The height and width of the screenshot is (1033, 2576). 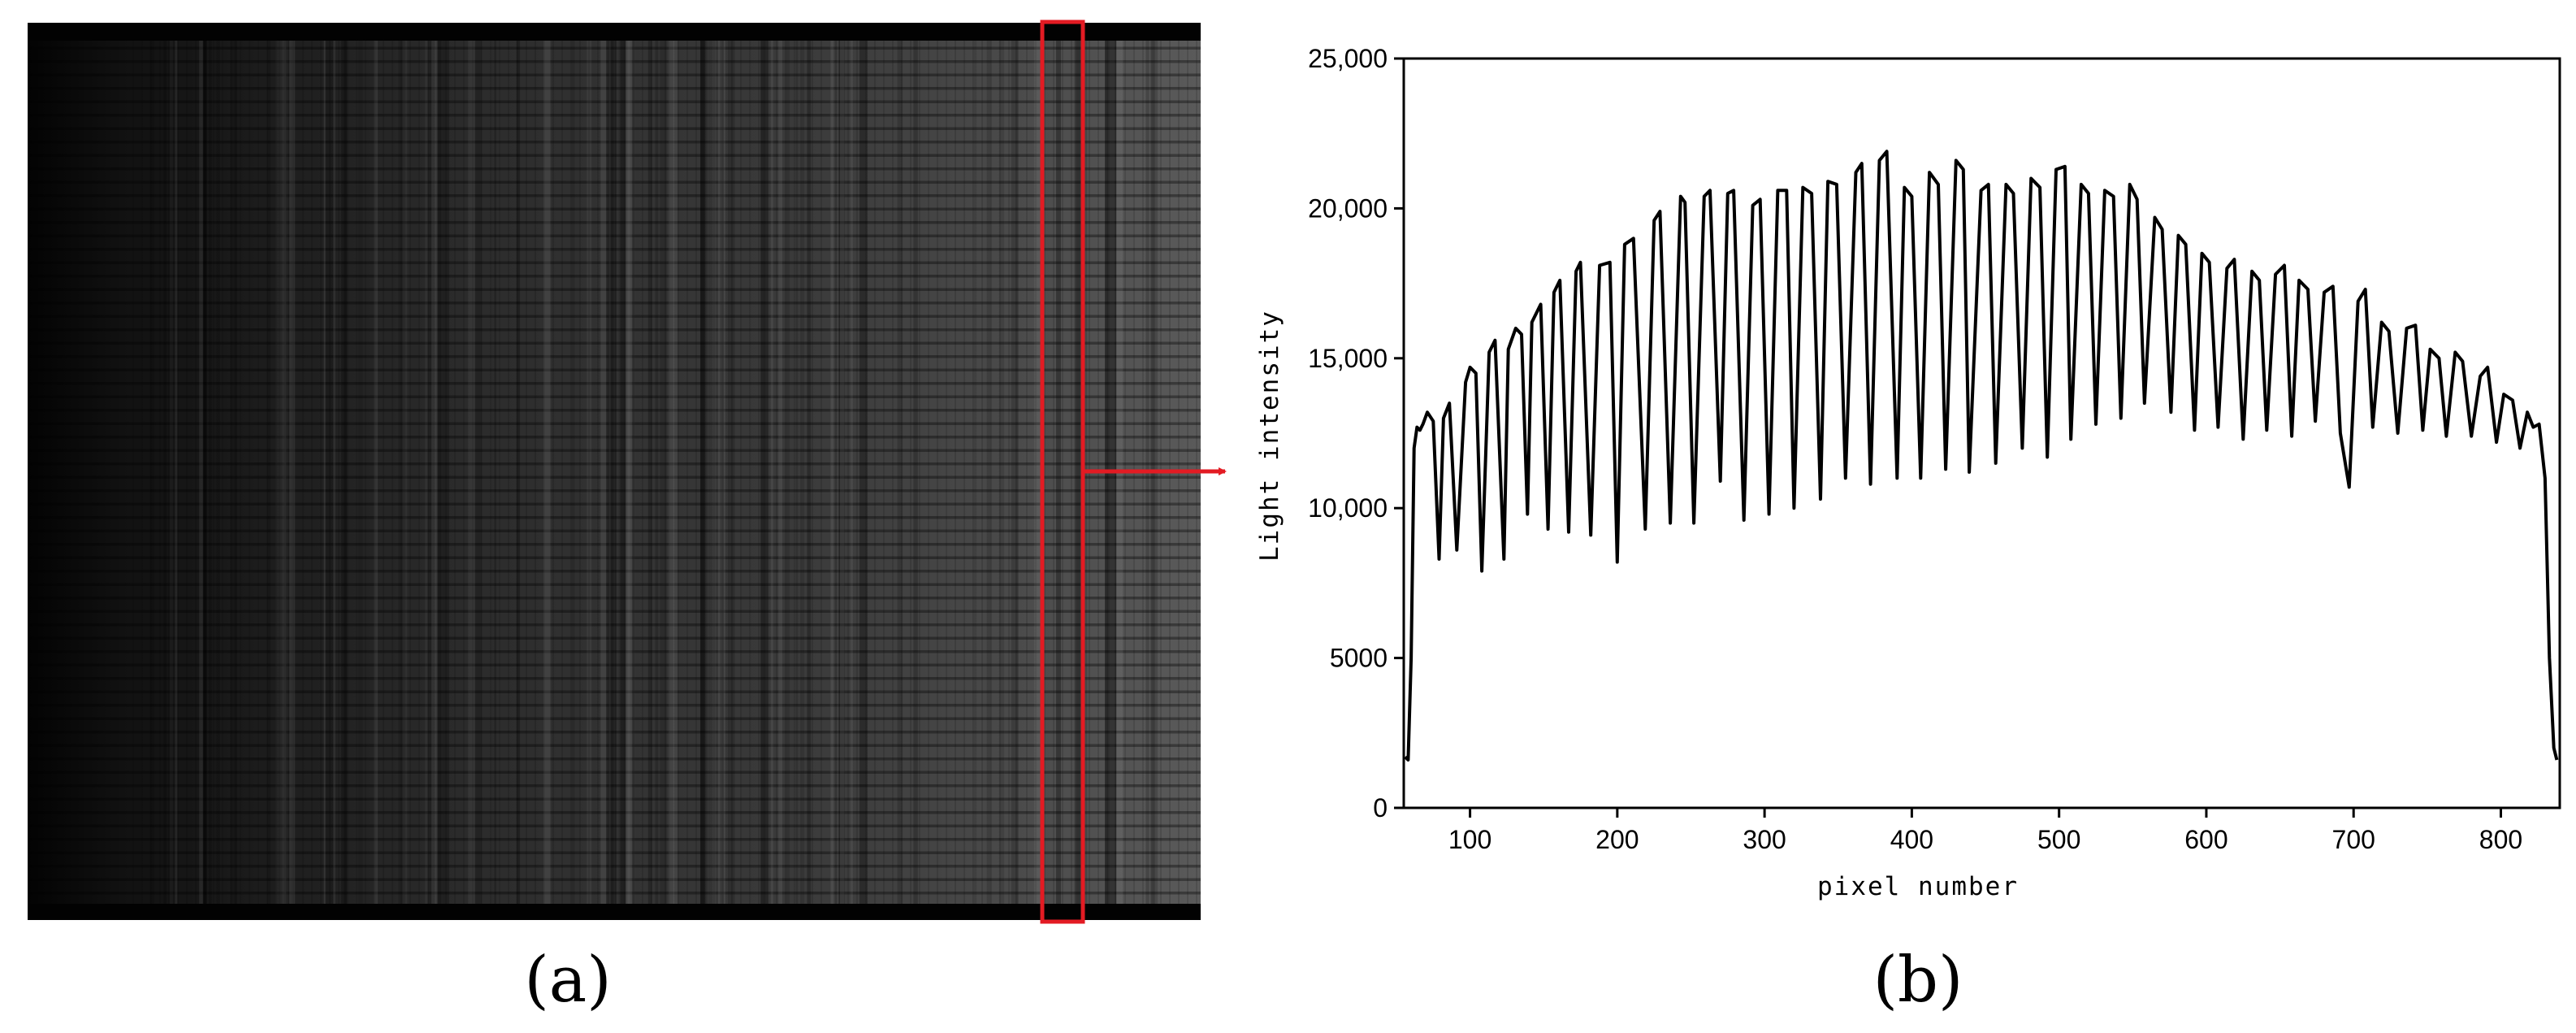 I want to click on x-axis-title: pixel number, so click(x=1918, y=886).